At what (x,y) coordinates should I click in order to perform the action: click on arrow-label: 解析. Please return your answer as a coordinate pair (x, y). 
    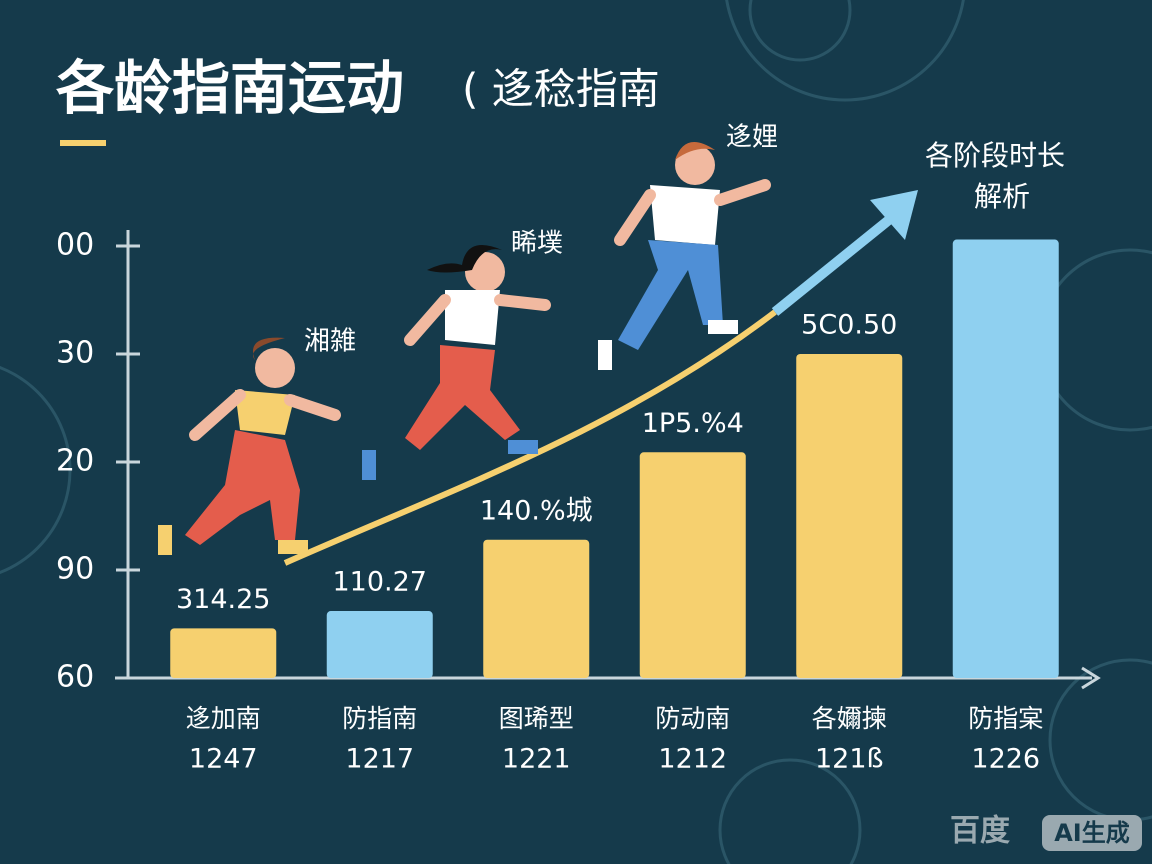
    Looking at the image, I should click on (1002, 196).